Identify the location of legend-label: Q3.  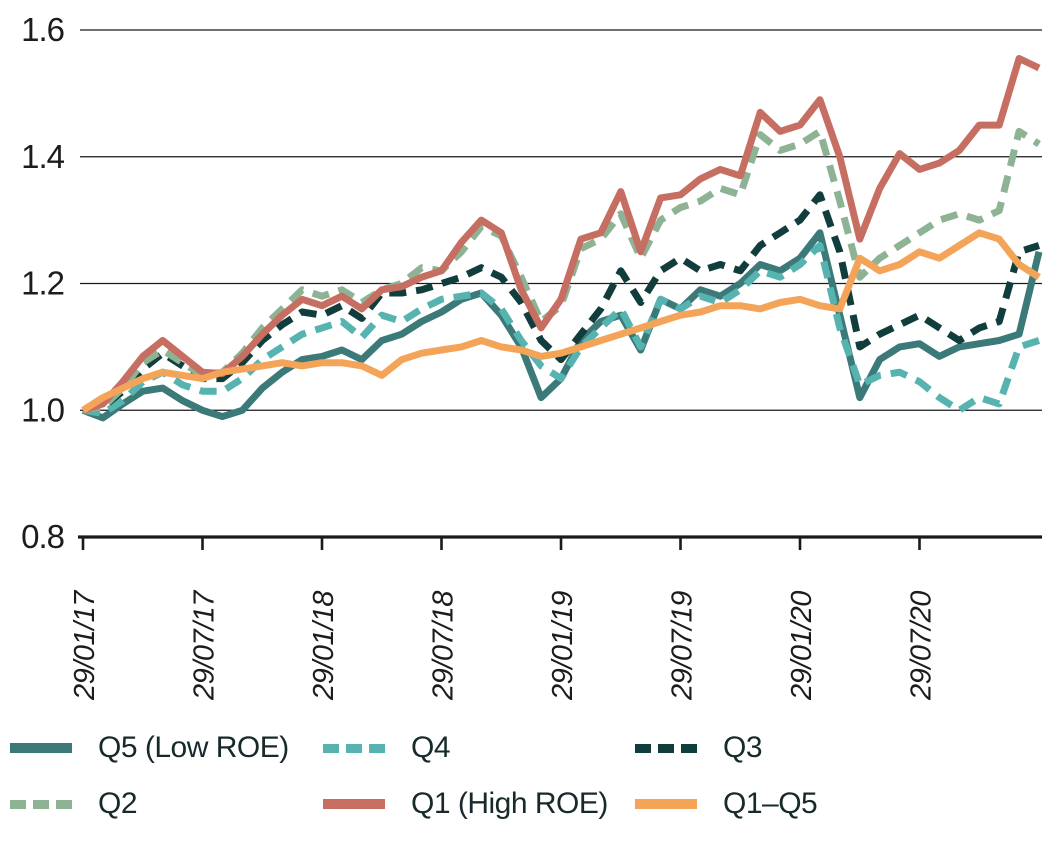
(743, 747).